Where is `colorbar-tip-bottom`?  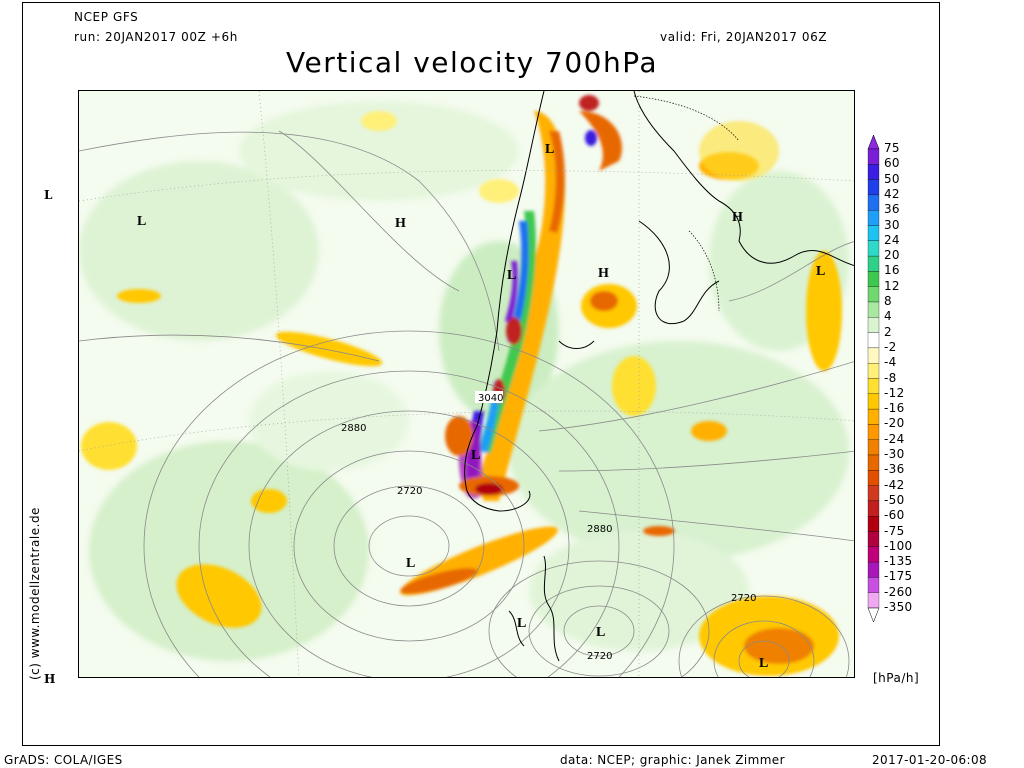 colorbar-tip-bottom is located at coordinates (873, 615).